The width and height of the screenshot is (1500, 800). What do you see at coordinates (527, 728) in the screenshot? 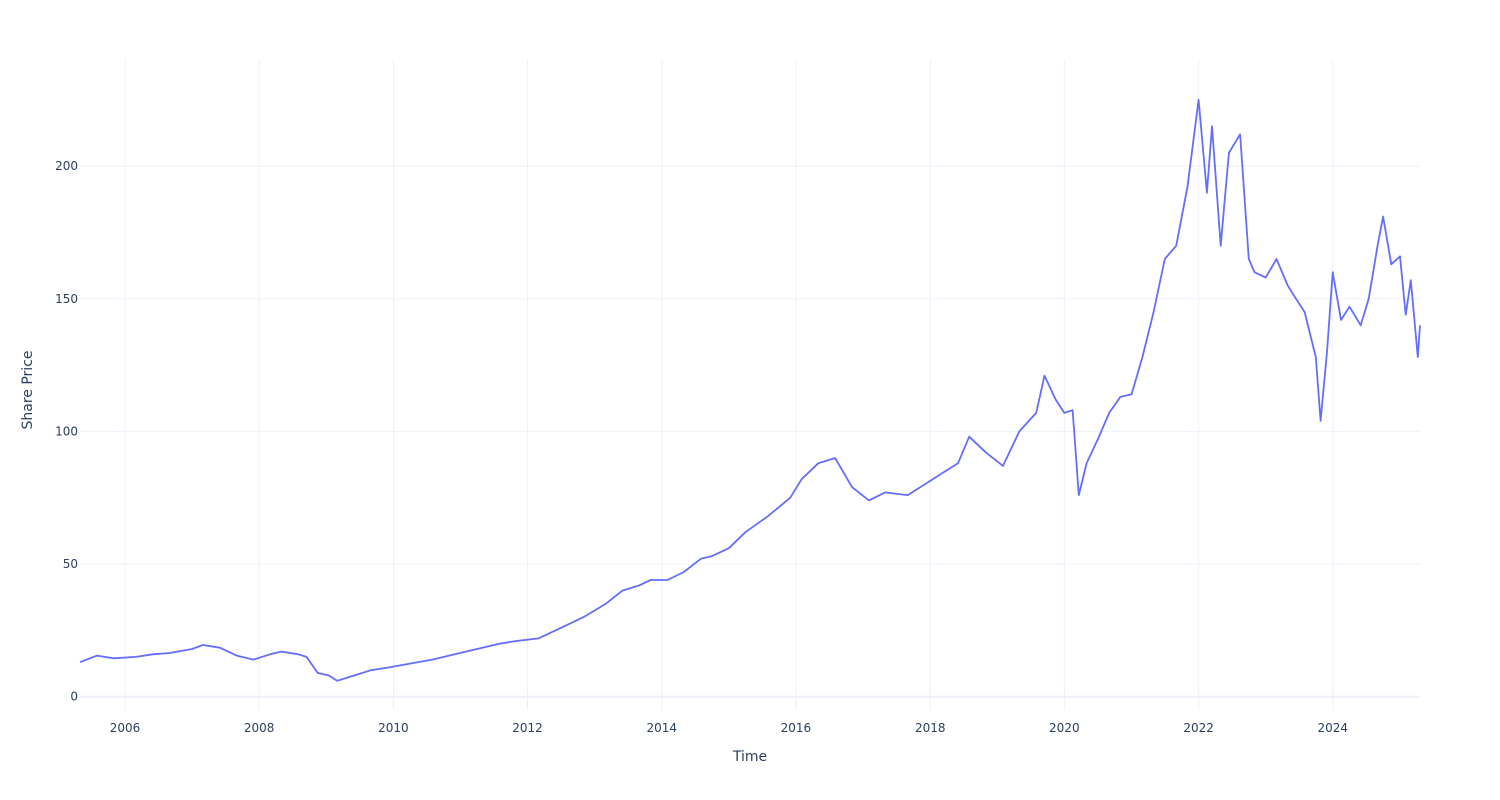
I see `x-tick-label: 2012` at bounding box center [527, 728].